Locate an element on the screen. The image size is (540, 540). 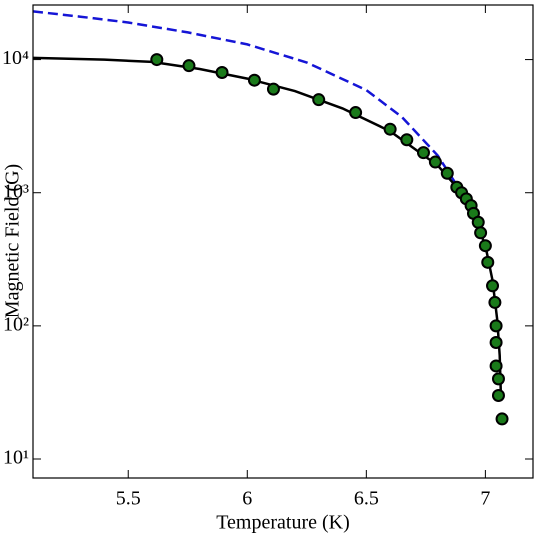
x-tick-label: 6 is located at coordinates (247, 499).